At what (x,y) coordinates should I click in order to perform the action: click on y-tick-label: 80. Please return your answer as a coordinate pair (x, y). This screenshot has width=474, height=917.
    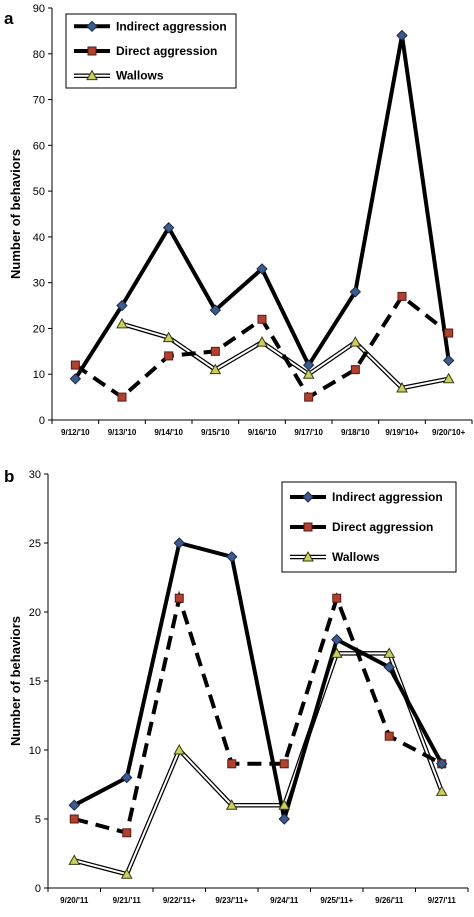
    Looking at the image, I should click on (39, 55).